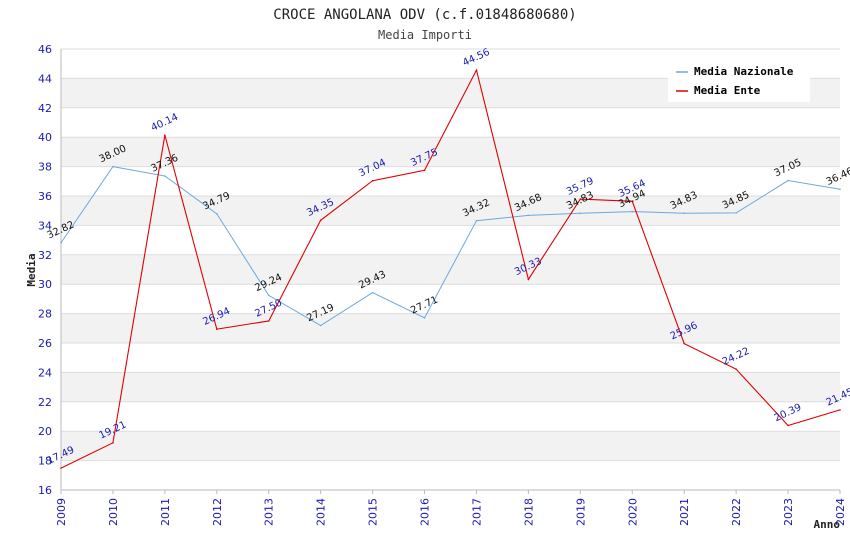  I want to click on x-tick-label: 2013, so click(269, 512).